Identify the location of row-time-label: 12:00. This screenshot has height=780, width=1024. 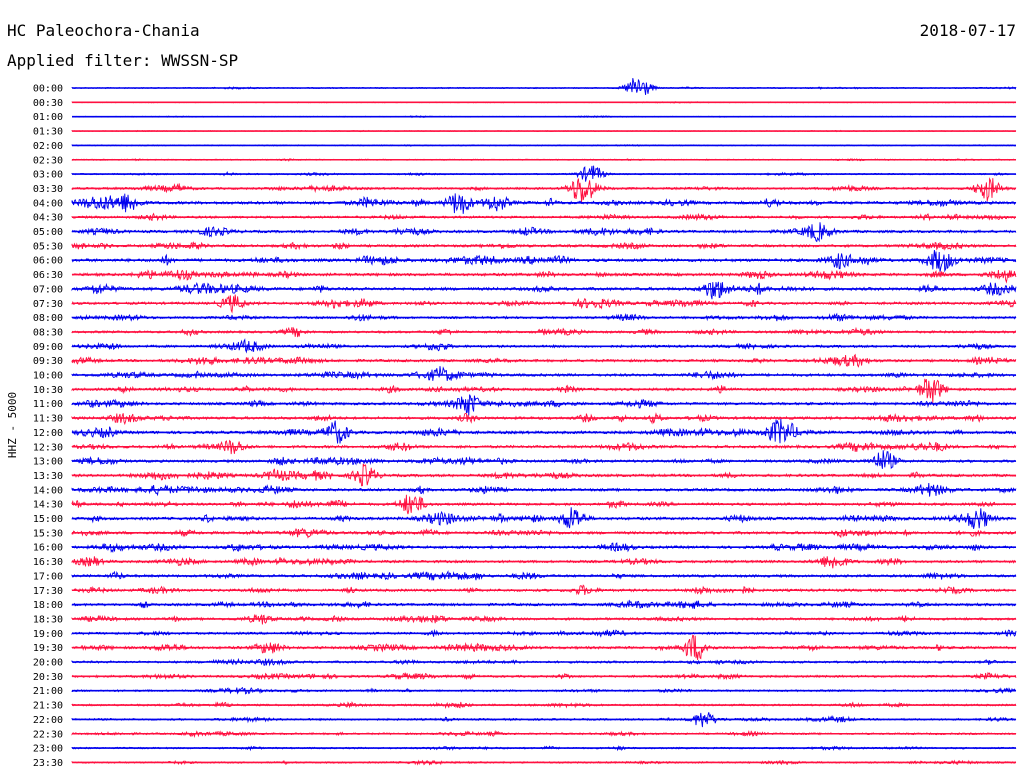
(48, 433).